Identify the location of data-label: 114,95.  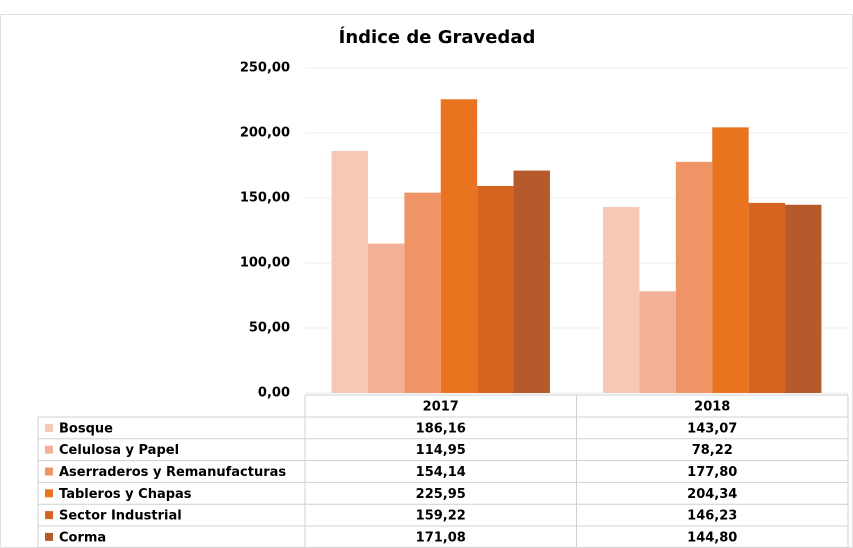
(441, 450).